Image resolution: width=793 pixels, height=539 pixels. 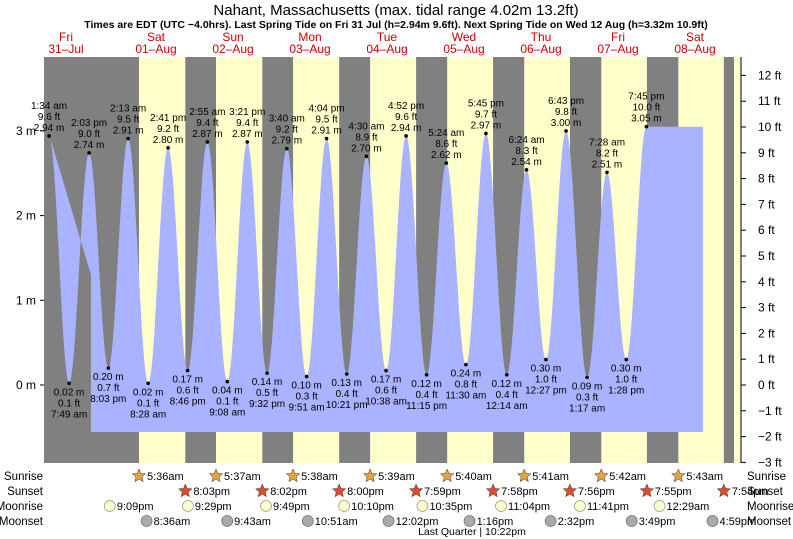 I want to click on sunrise-time: 5:42am, so click(x=627, y=477).